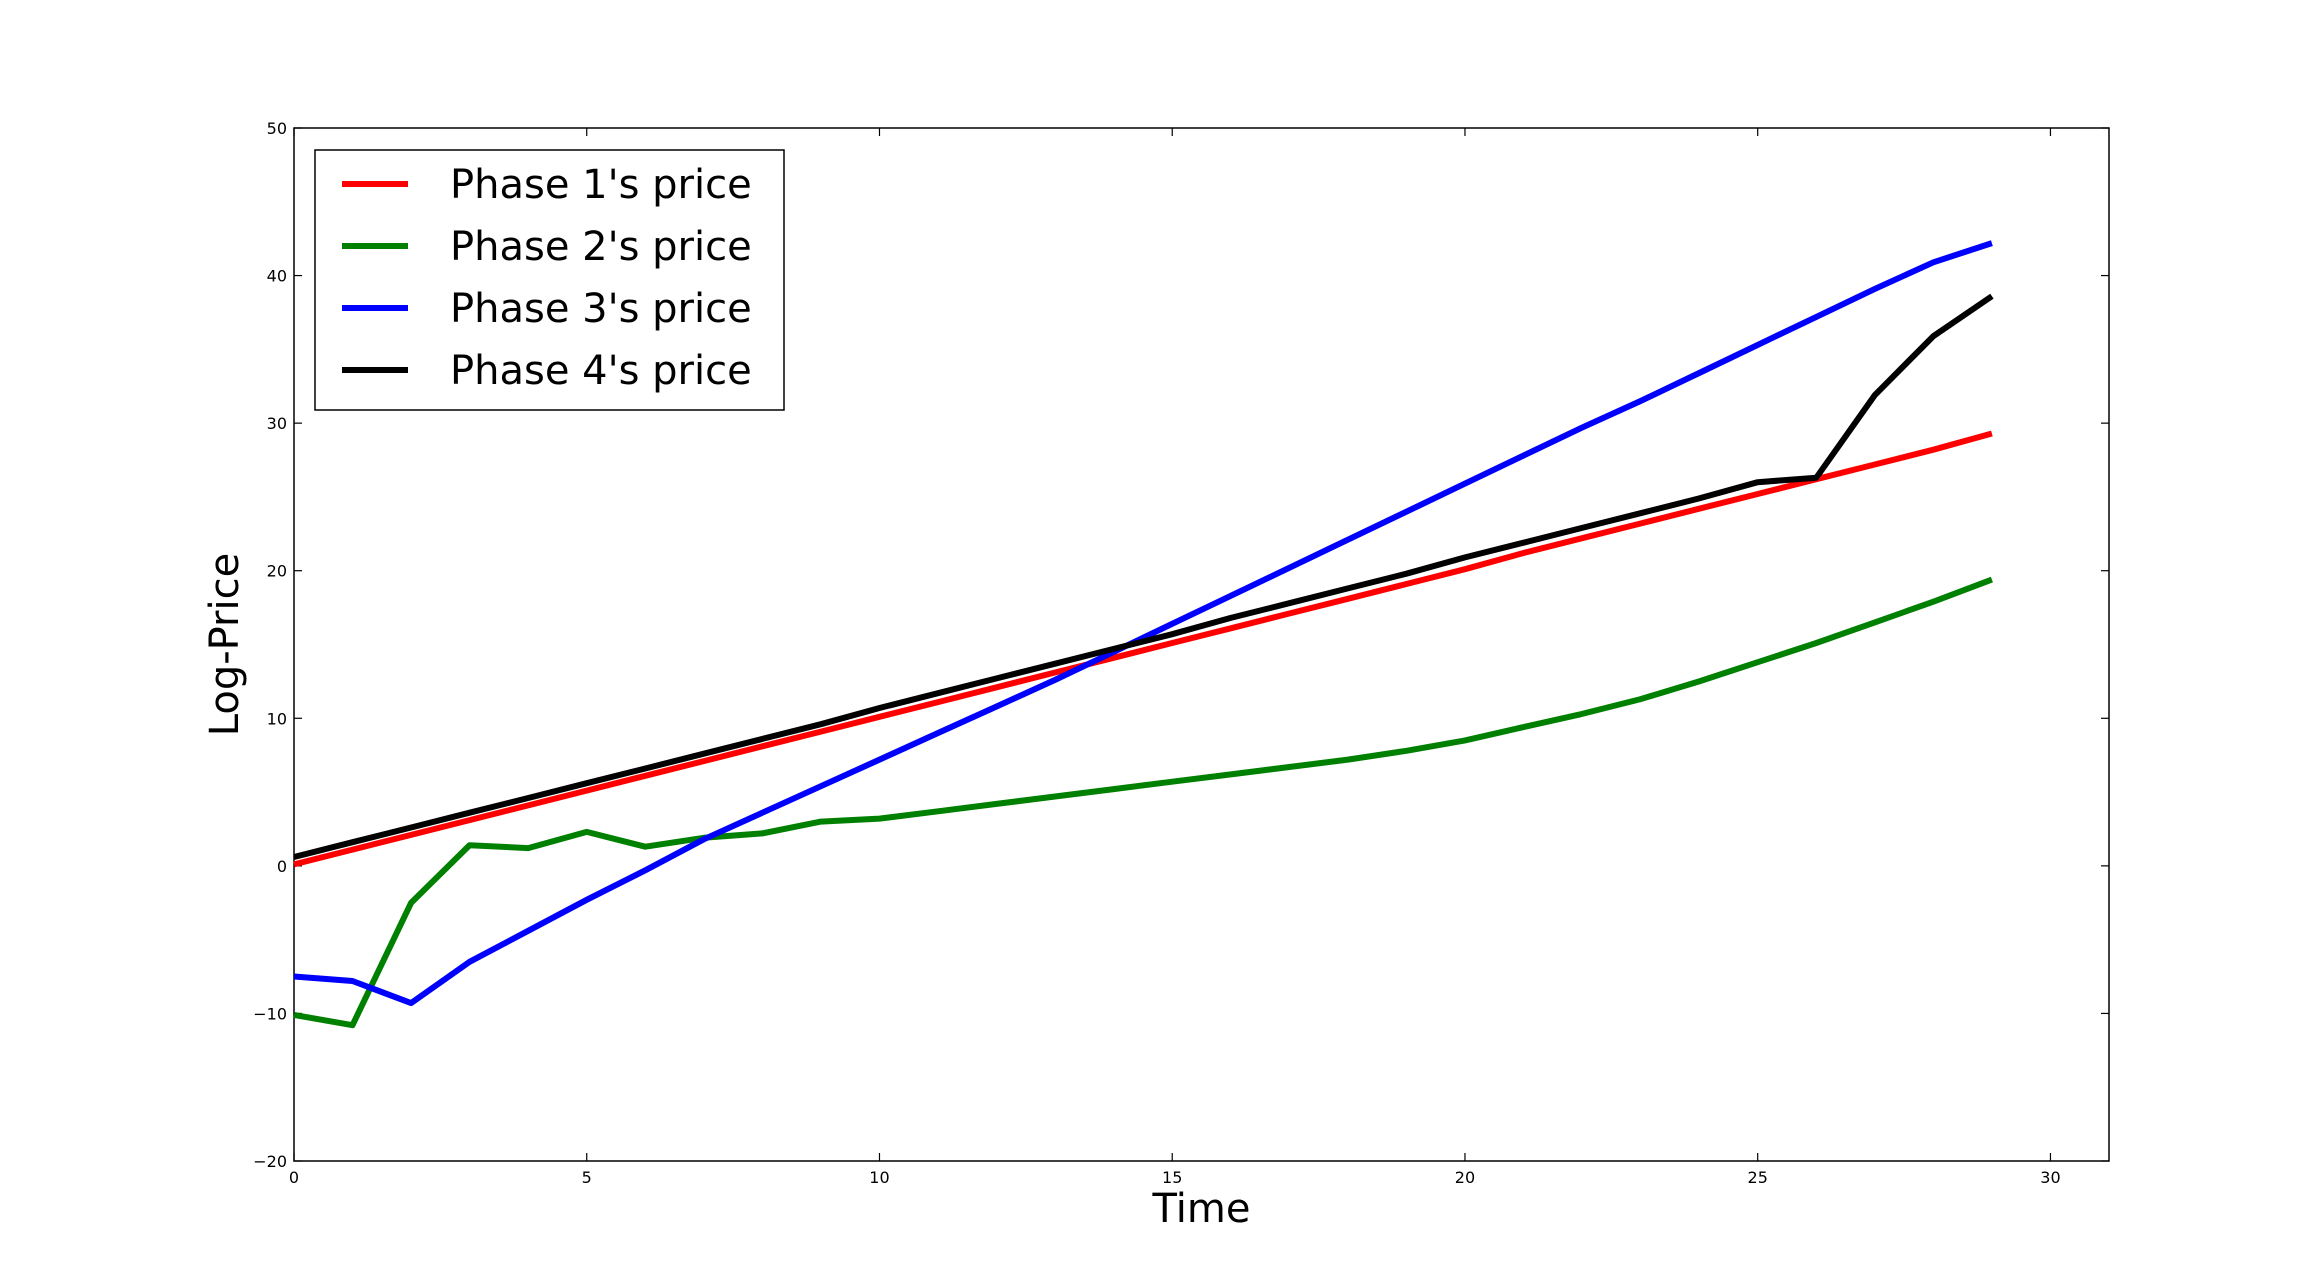 The width and height of the screenshot is (2318, 1277). What do you see at coordinates (601, 185) in the screenshot?
I see `legend-label: Phase 1's price` at bounding box center [601, 185].